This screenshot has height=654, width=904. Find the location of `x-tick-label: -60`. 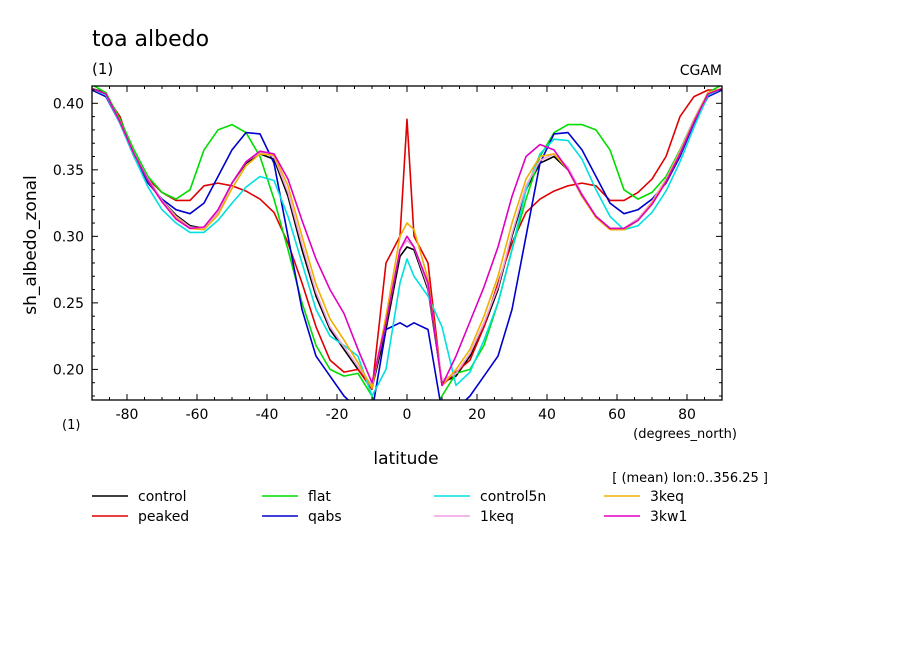

x-tick-label: -60 is located at coordinates (197, 415).